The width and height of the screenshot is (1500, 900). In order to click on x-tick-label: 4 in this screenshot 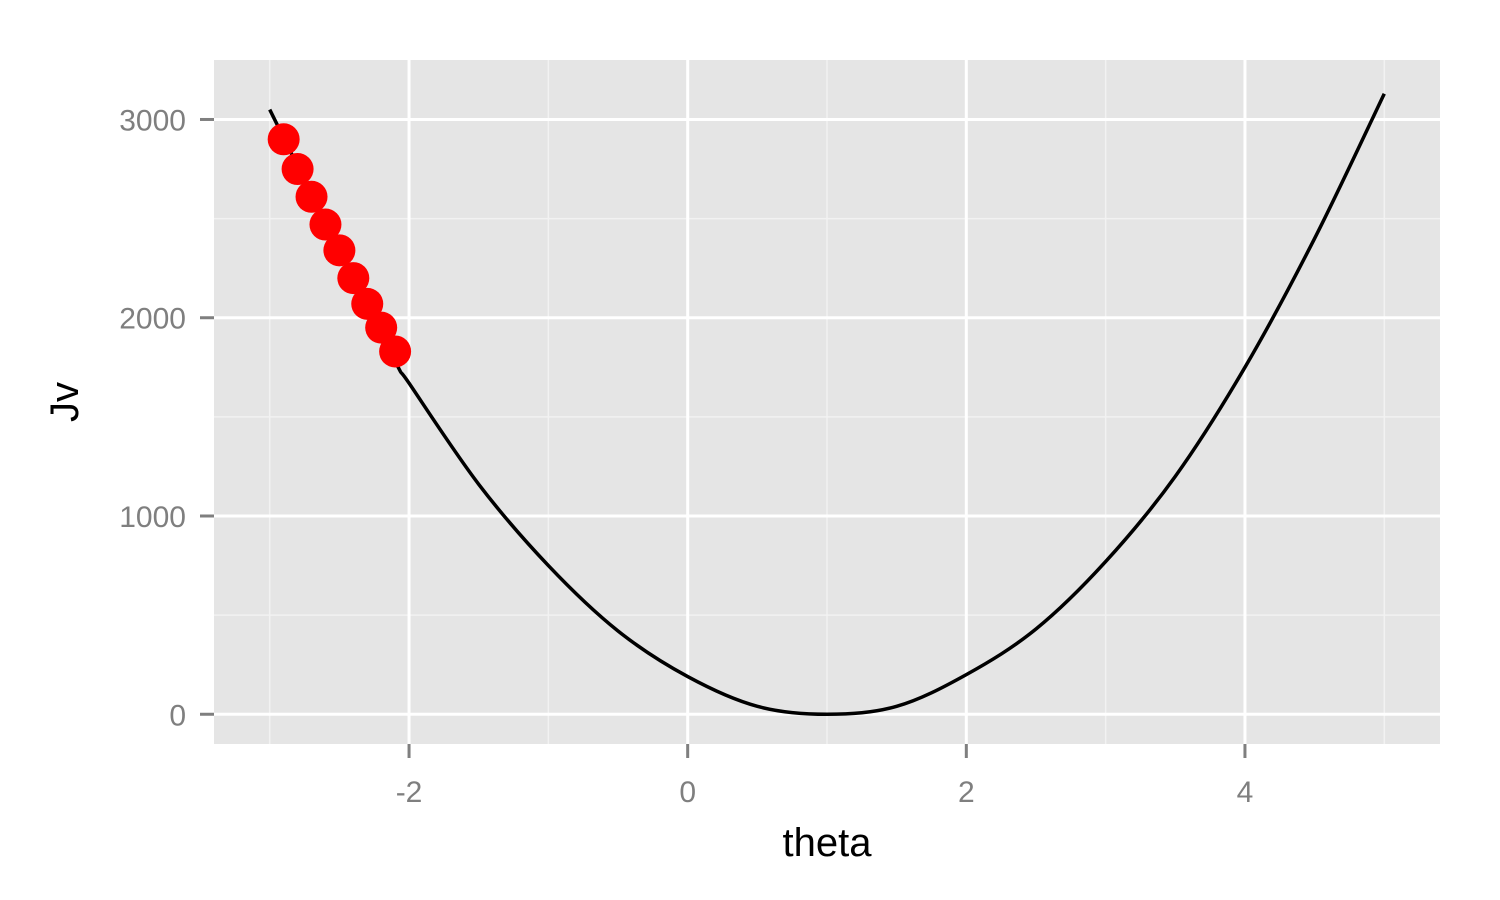, I will do `click(1245, 792)`.